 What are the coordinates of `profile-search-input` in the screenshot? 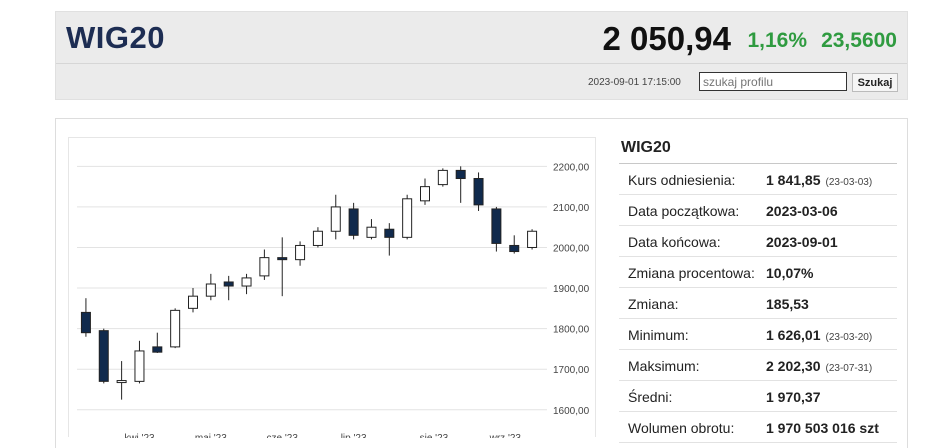 It's located at (773, 81).